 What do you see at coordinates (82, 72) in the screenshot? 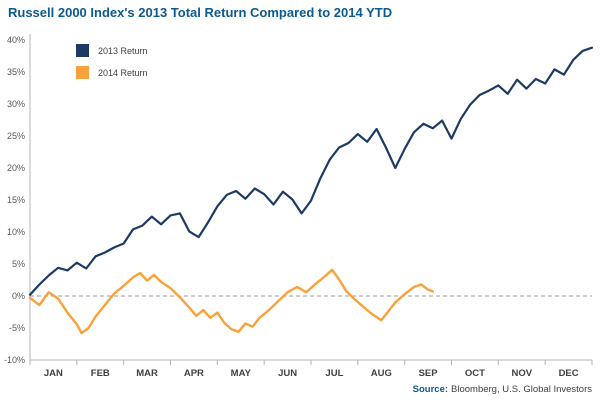
I see `legend-swatch-2014` at bounding box center [82, 72].